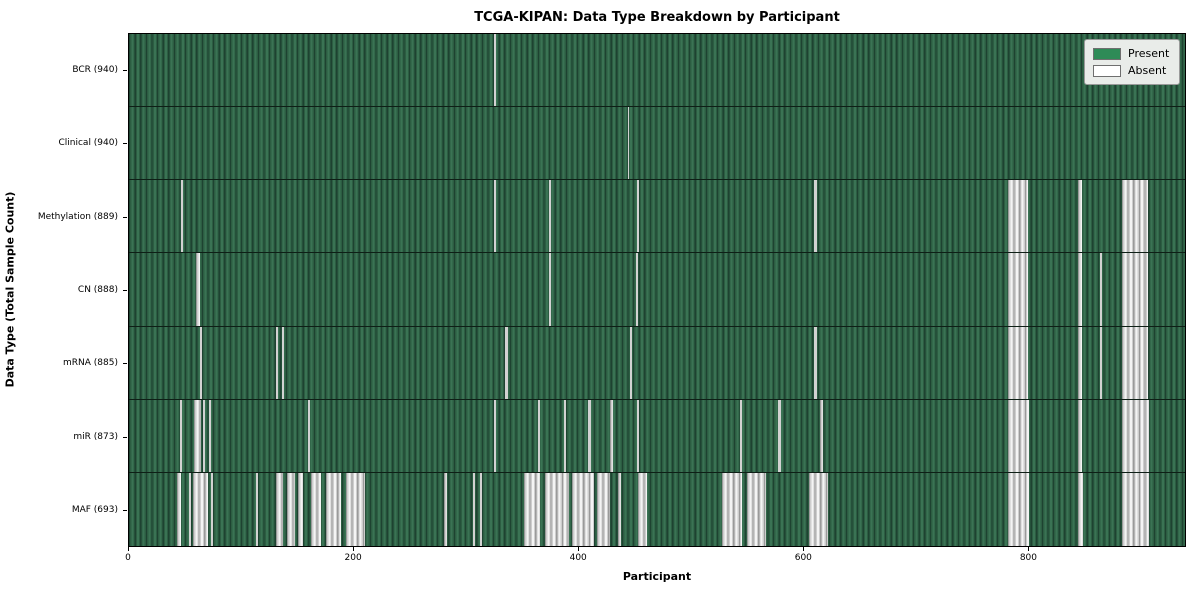  Describe the element at coordinates (657, 509) in the screenshot. I see `row-maf` at that location.